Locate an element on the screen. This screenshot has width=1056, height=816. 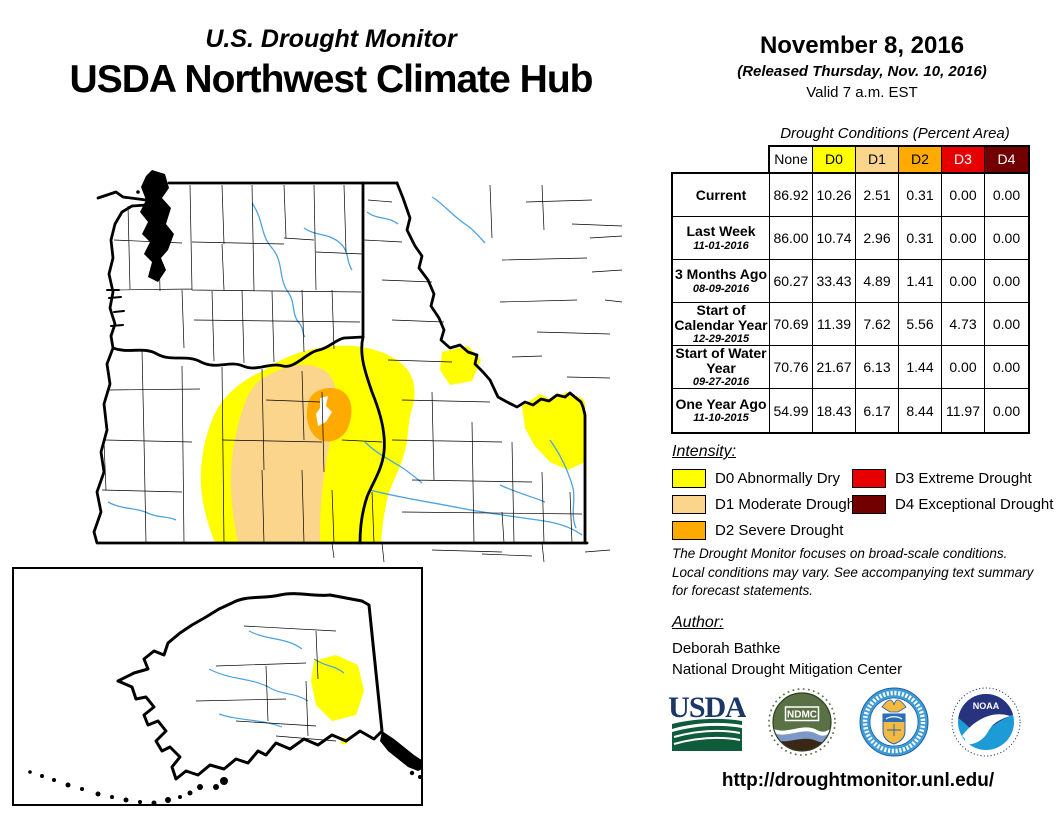
row-label-one-year-ago: One Year Ago 11-10-2015 is located at coordinates (721, 410).